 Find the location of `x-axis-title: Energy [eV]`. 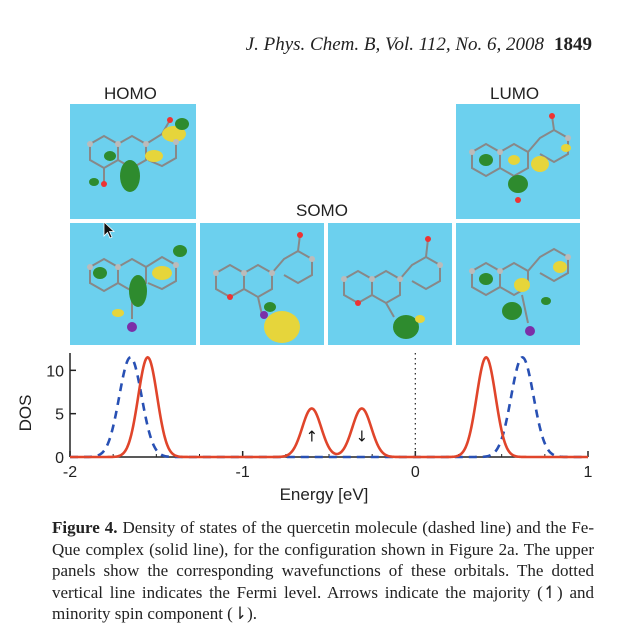

x-axis-title: Energy [eV] is located at coordinates (324, 494).